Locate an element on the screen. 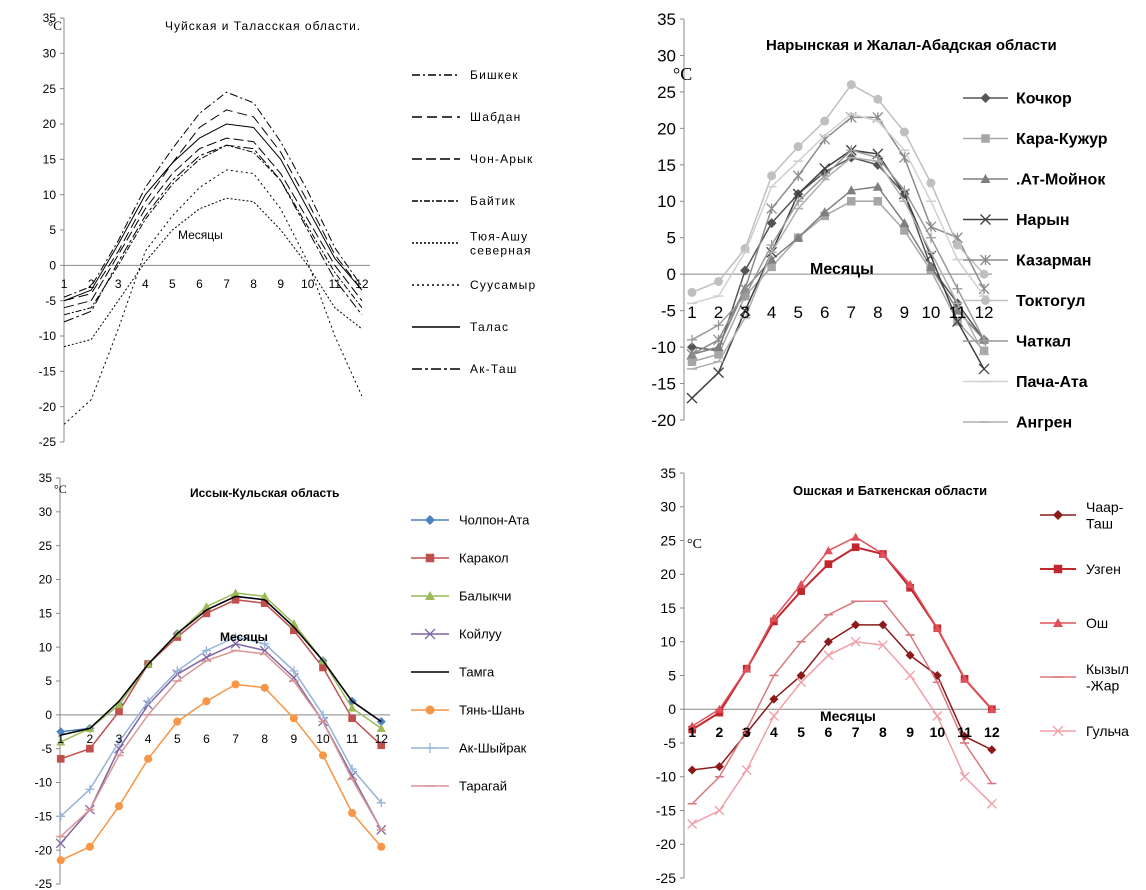 Image resolution: width=1146 pixels, height=890 pixels. legend-item: Гульча is located at coordinates (1084, 731).